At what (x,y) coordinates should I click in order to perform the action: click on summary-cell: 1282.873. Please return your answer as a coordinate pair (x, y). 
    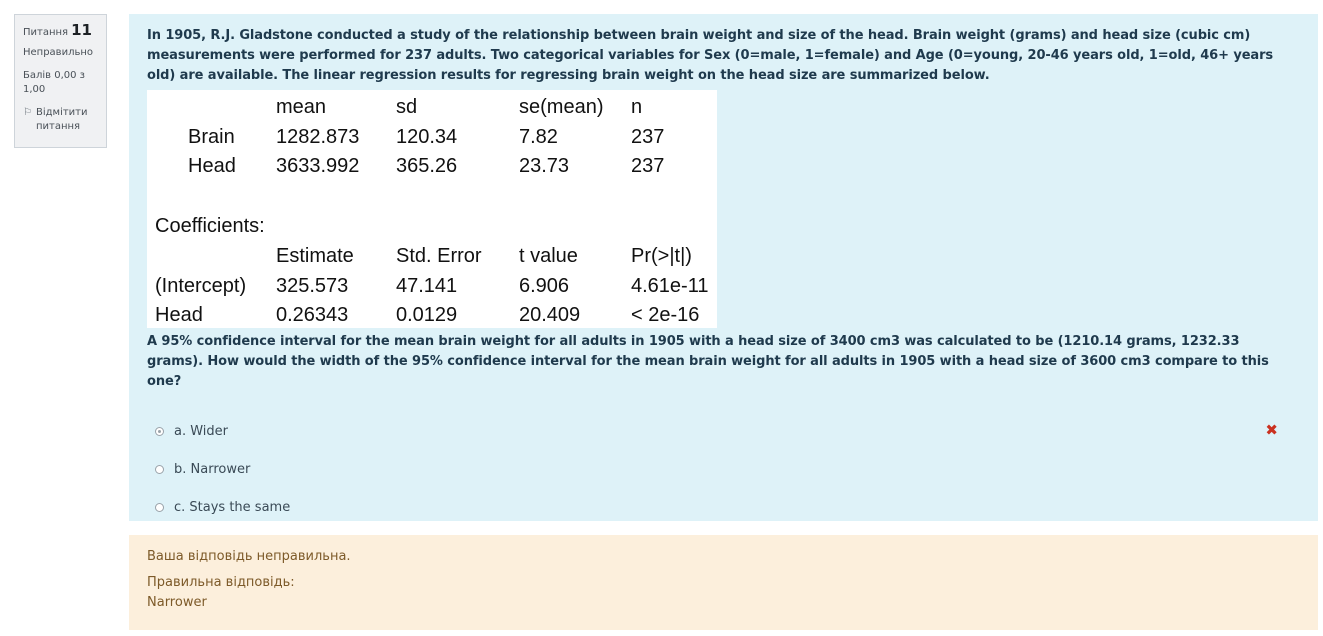
    Looking at the image, I should click on (318, 137).